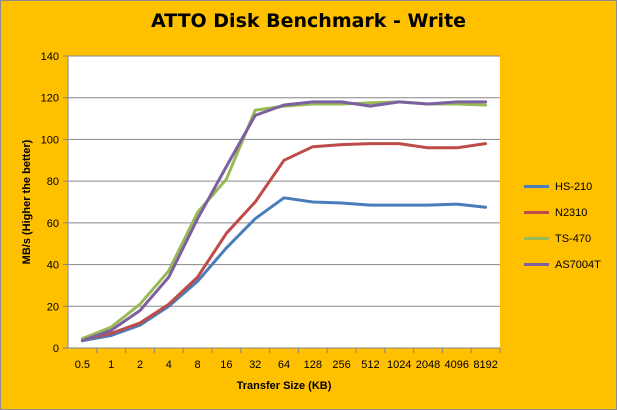  What do you see at coordinates (27, 201) in the screenshot?
I see `y-axis-label: MB/s (Higher the better)` at bounding box center [27, 201].